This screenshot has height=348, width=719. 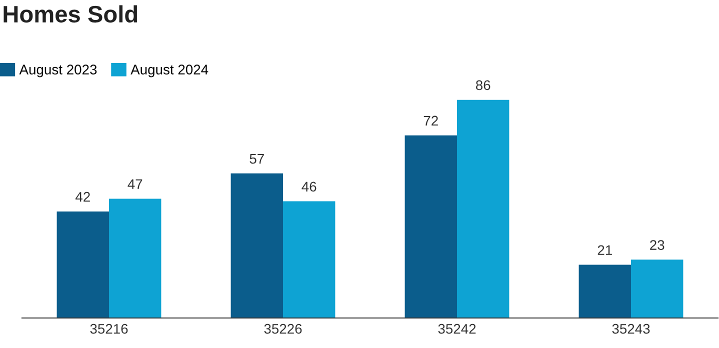 What do you see at coordinates (657, 245) in the screenshot?
I see `data-label: 23` at bounding box center [657, 245].